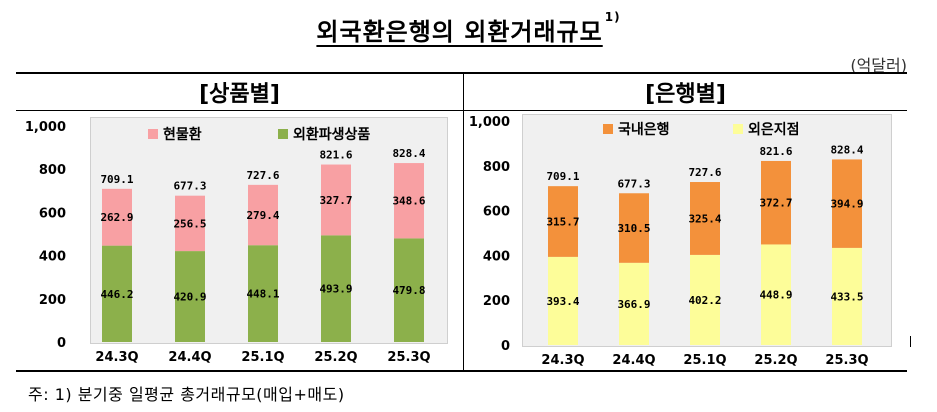  What do you see at coordinates (644, 130) in the screenshot?
I see `legend-label: 국내은행` at bounding box center [644, 130].